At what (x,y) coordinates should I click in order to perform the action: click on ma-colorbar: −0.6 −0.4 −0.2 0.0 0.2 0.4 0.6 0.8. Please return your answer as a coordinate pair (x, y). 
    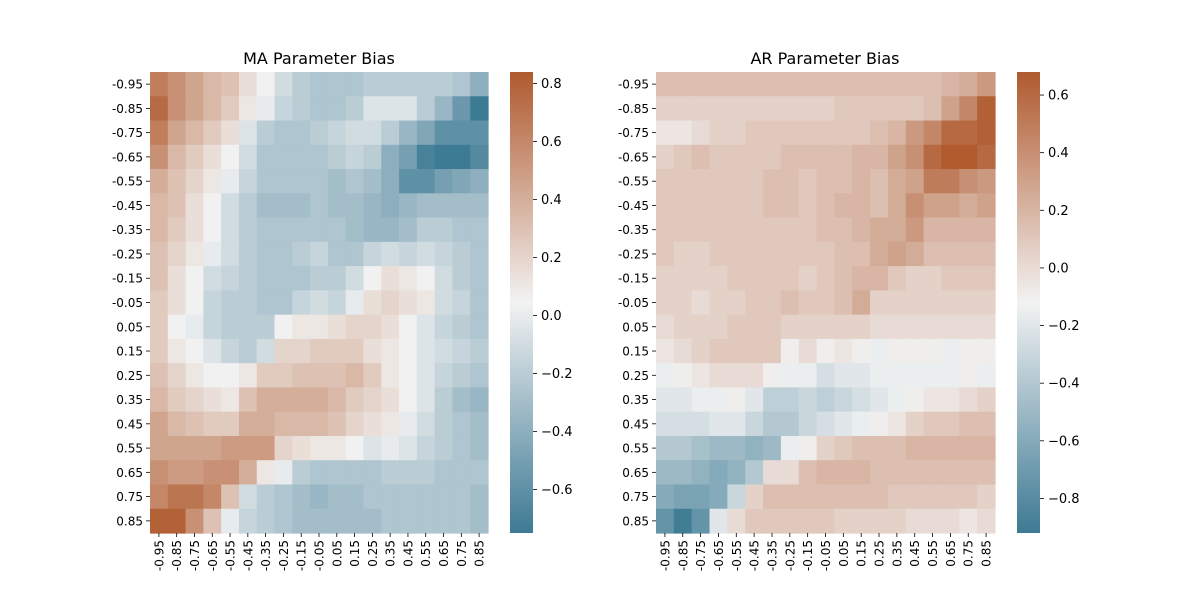
    Looking at the image, I should click on (541, 302).